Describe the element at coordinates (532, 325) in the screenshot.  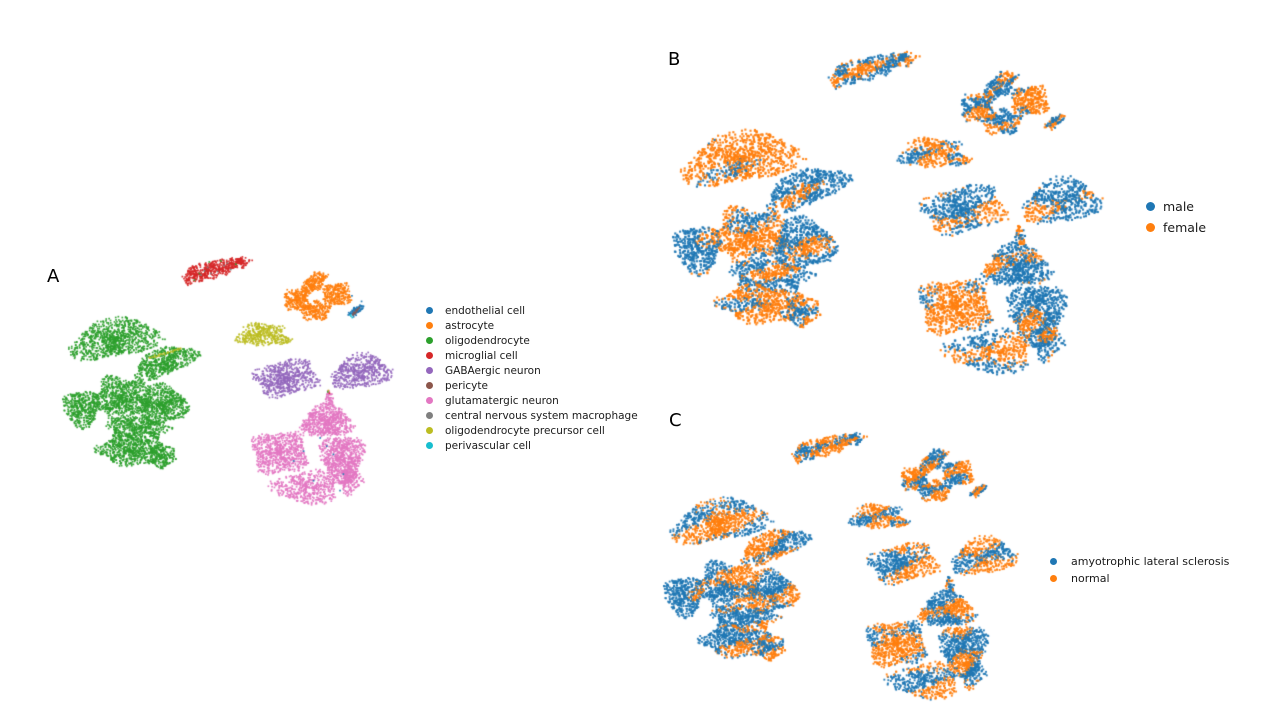
I see `legend-item: astrocyte` at that location.